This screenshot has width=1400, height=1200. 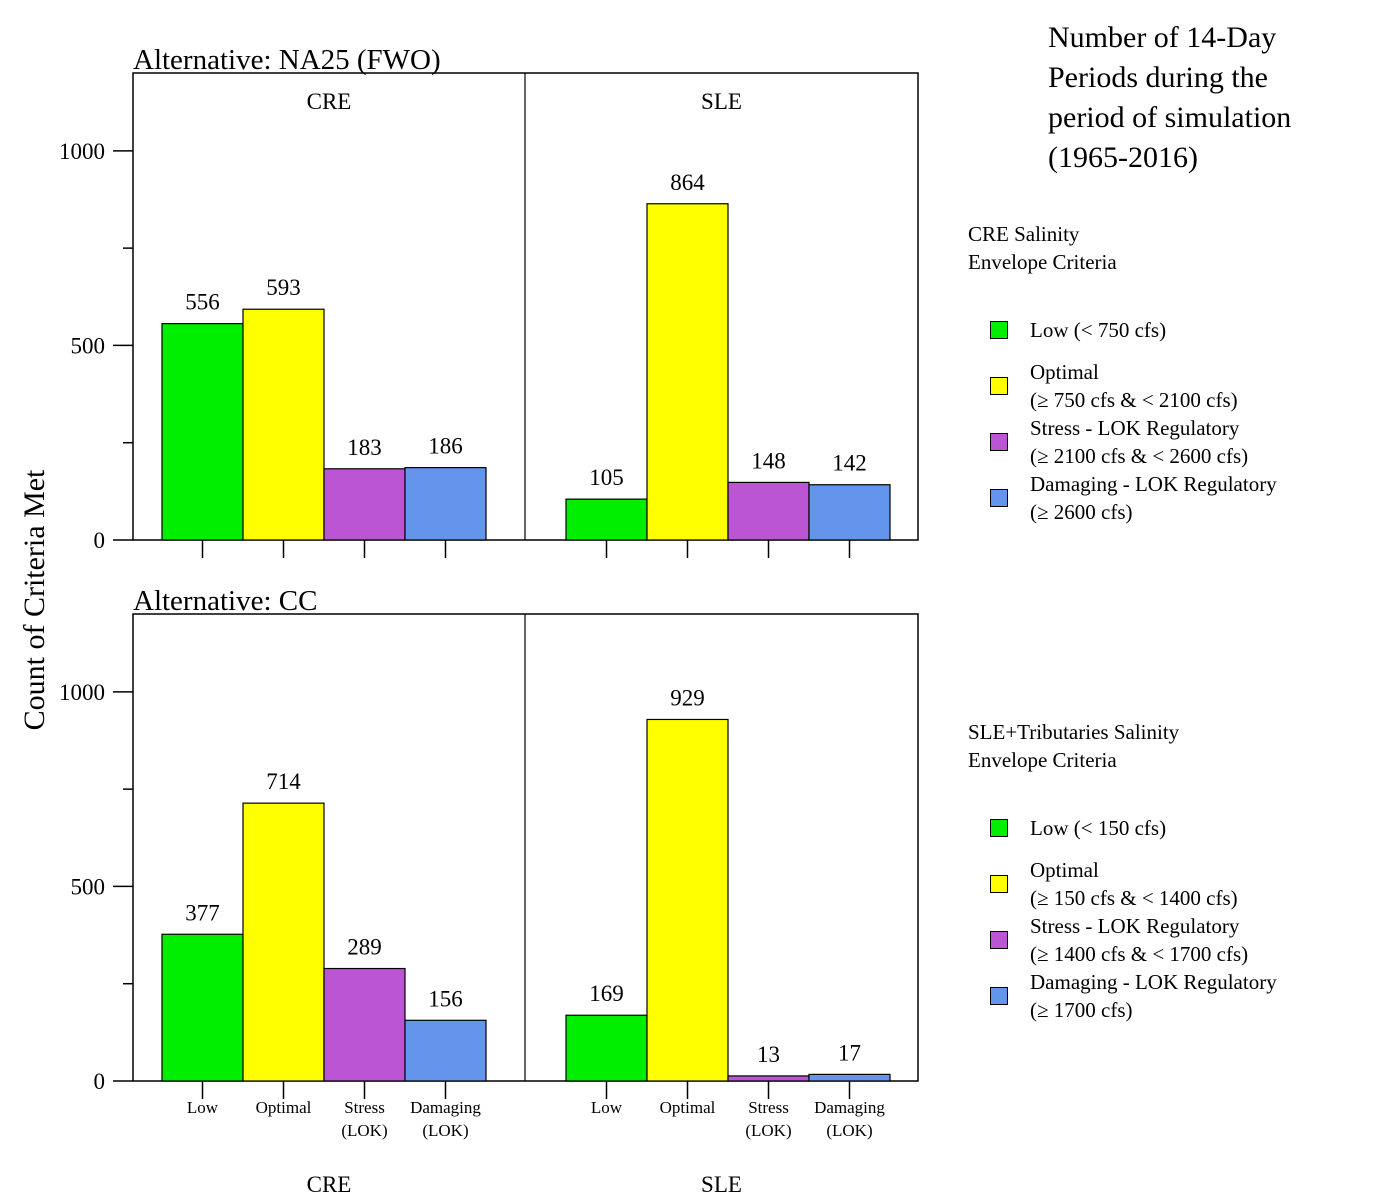 What do you see at coordinates (364, 947) in the screenshot?
I see `bar-value-label: 289` at bounding box center [364, 947].